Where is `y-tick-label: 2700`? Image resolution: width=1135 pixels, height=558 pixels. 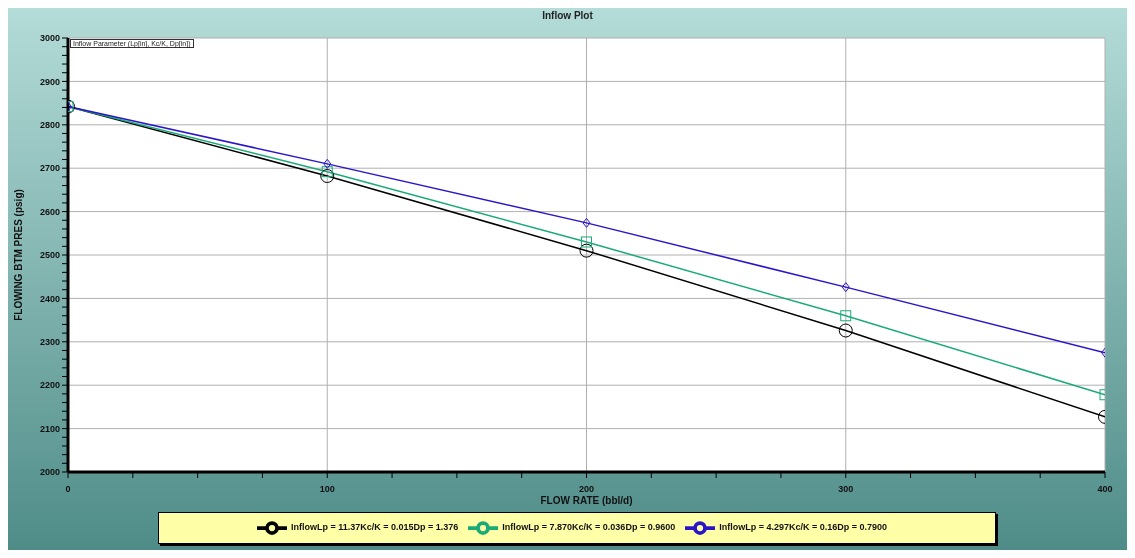 y-tick-label: 2700 is located at coordinates (49, 168).